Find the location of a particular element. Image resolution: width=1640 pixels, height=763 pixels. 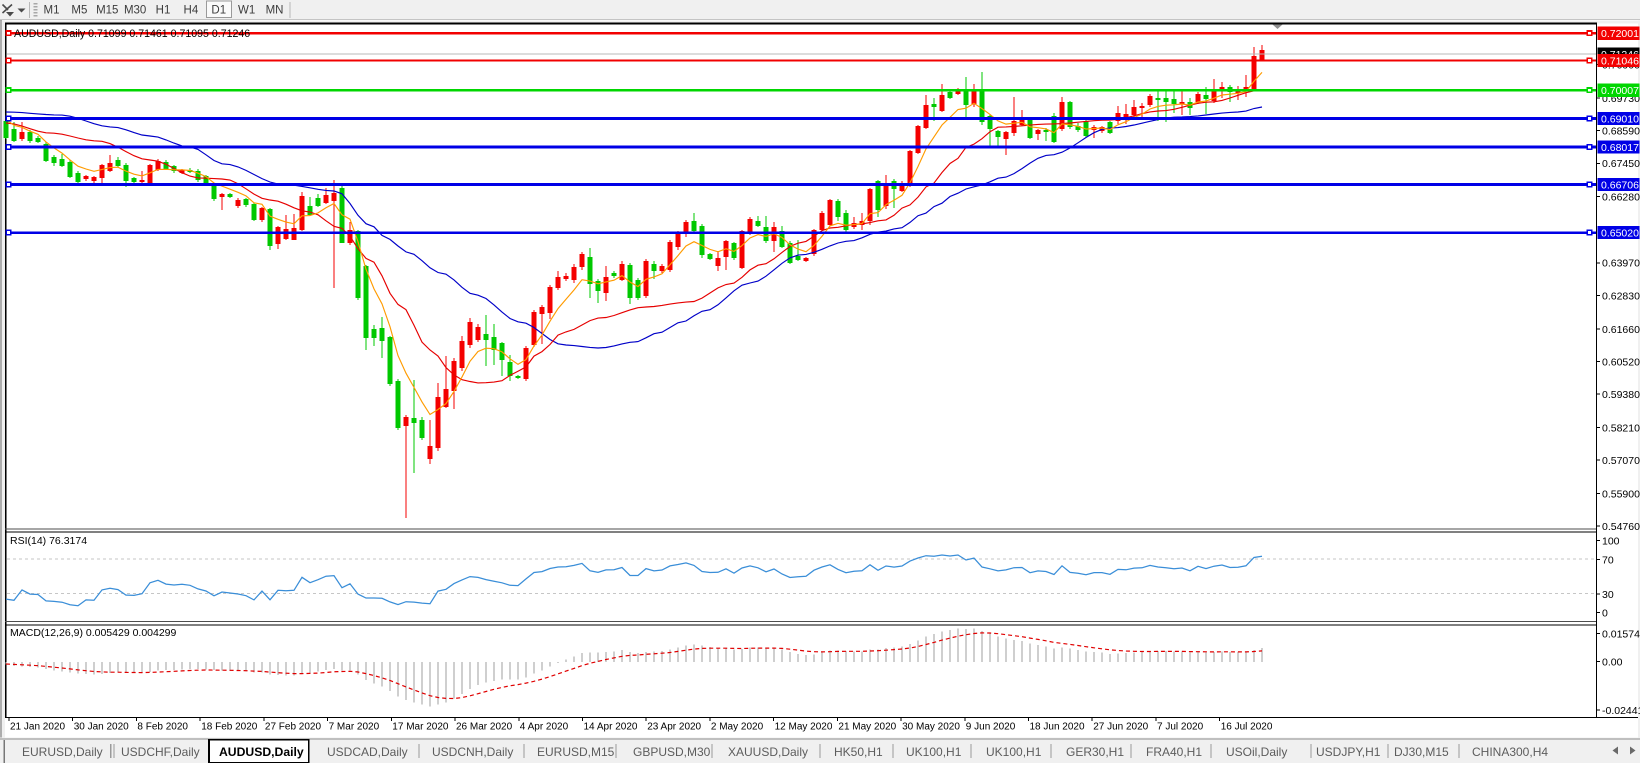

svg-text: 100 is located at coordinates (1611, 541).